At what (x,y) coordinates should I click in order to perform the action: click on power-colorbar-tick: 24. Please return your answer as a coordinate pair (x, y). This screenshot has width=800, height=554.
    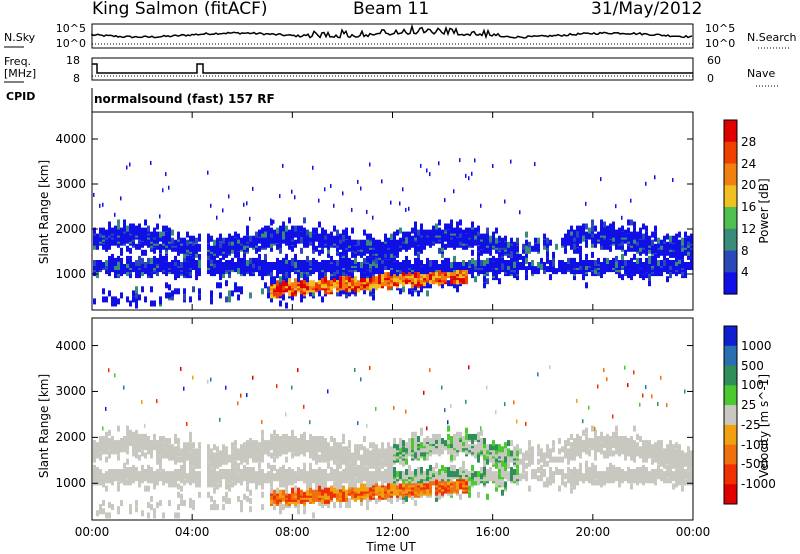
    Looking at the image, I should click on (749, 163).